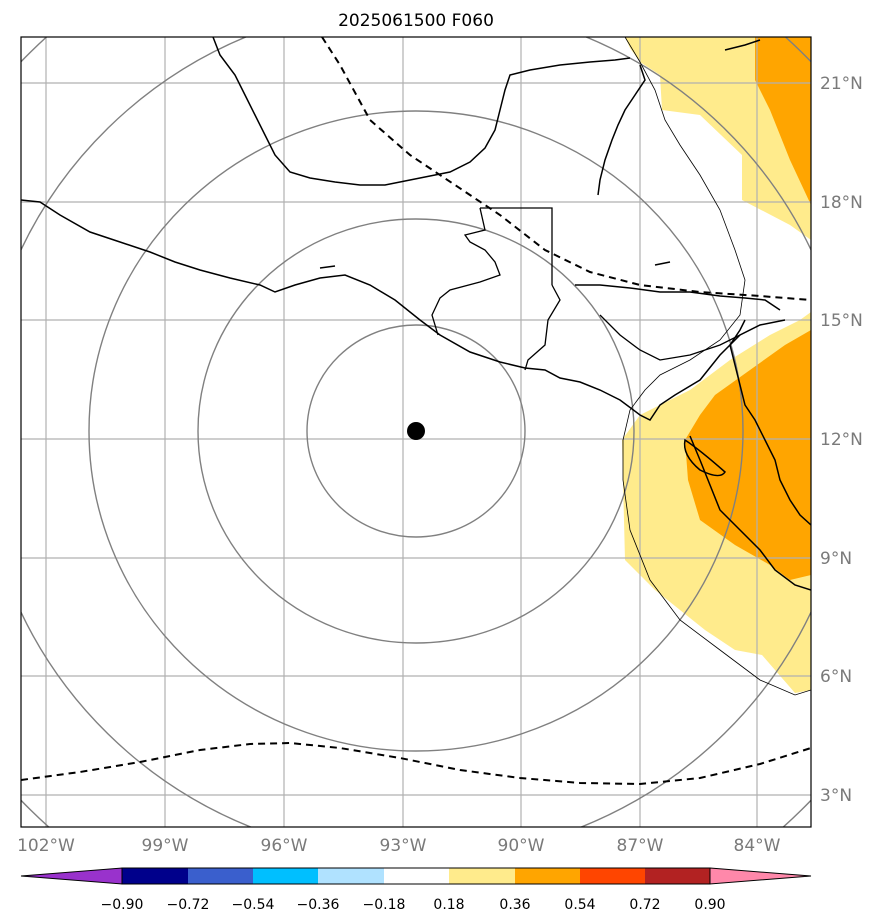 This screenshot has width=882, height=924. What do you see at coordinates (284, 846) in the screenshot?
I see `lon-label: 96°W` at bounding box center [284, 846].